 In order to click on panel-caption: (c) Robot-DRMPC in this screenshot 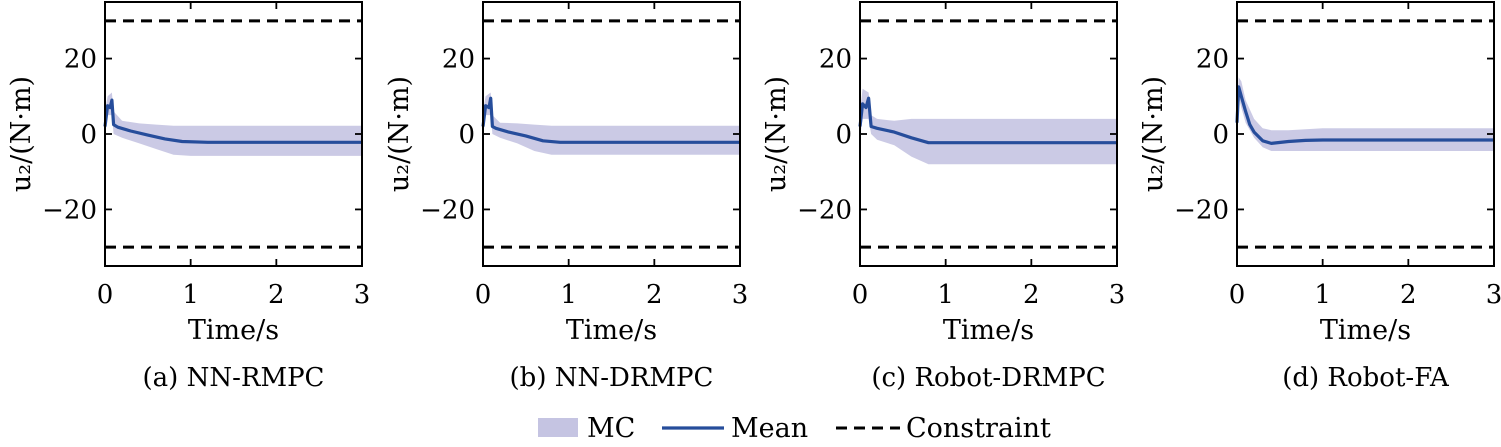, I will do `click(988, 378)`.